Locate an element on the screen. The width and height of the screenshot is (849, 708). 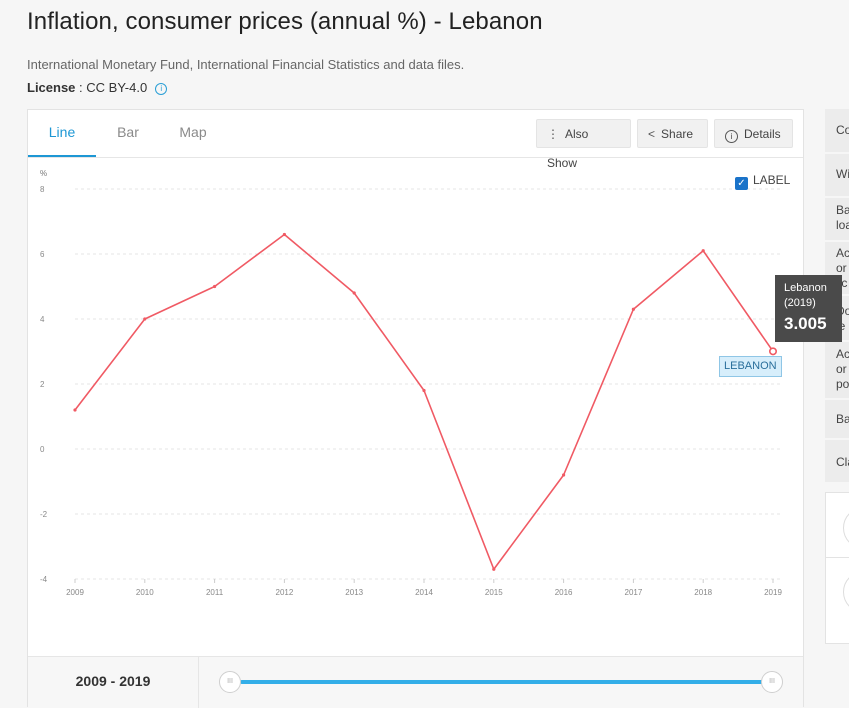
view-tabs: Line Bar Map ⋮ Also Show < Share i Details is located at coordinates (415, 140).